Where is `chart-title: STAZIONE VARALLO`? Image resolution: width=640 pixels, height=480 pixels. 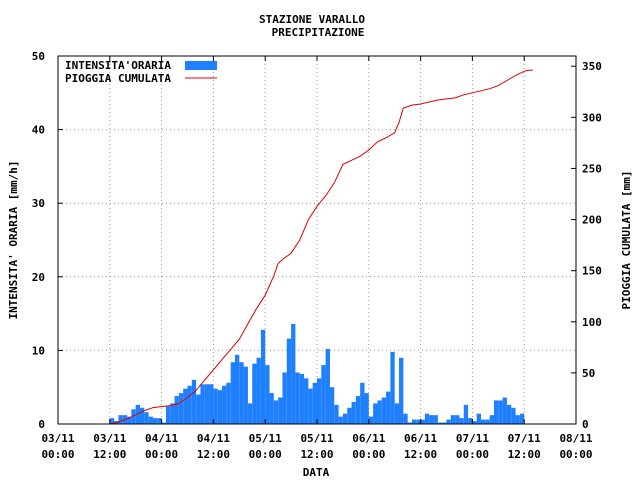 chart-title: STAZIONE VARALLO is located at coordinates (312, 19).